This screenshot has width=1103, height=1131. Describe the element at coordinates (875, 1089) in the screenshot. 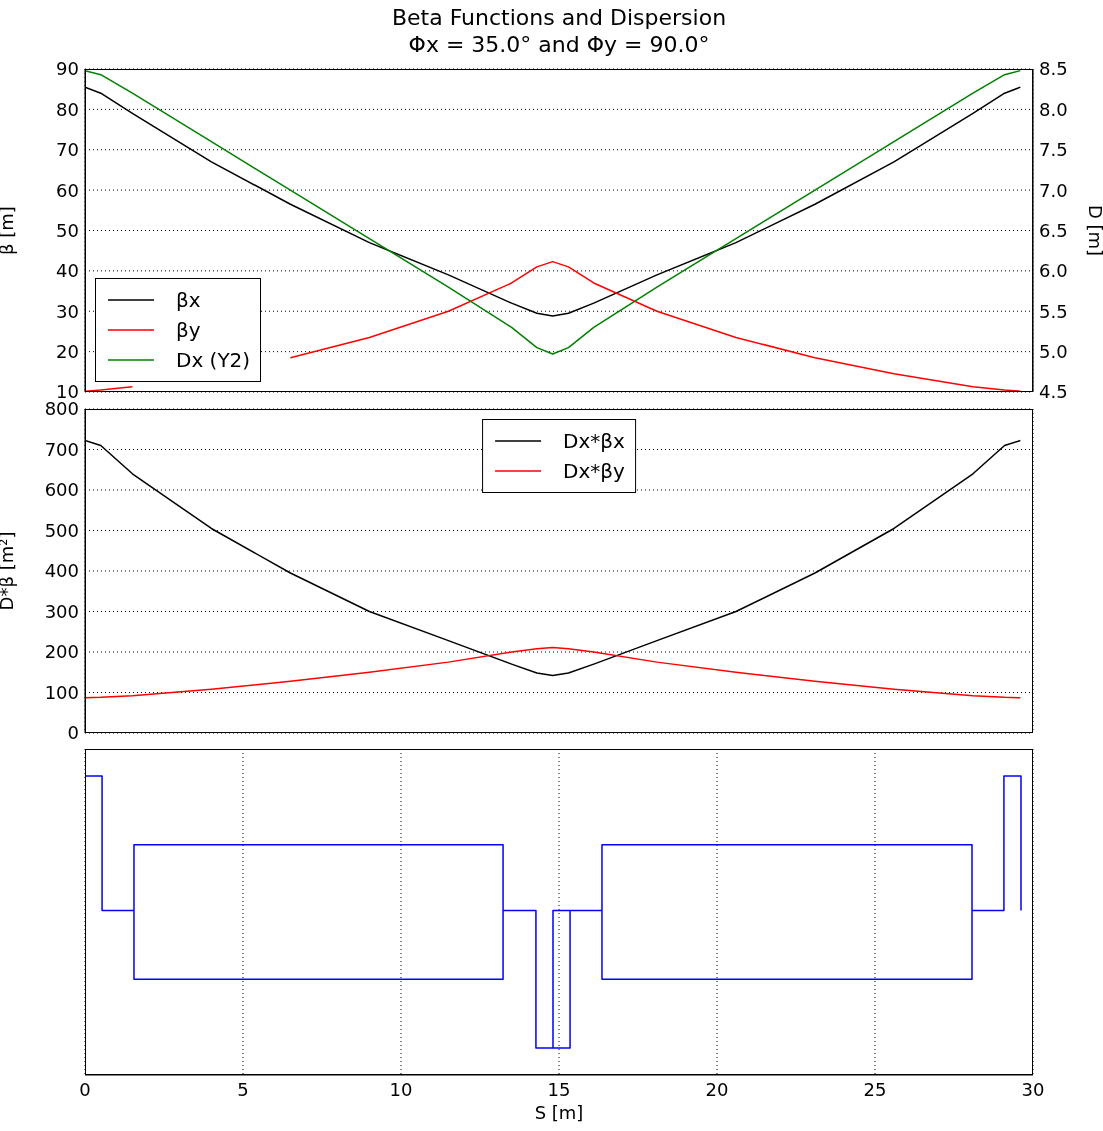

I see `x-tick-label: 25` at that location.